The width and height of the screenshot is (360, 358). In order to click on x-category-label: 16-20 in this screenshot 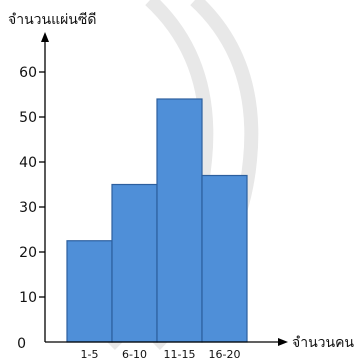, I will do `click(225, 353)`.